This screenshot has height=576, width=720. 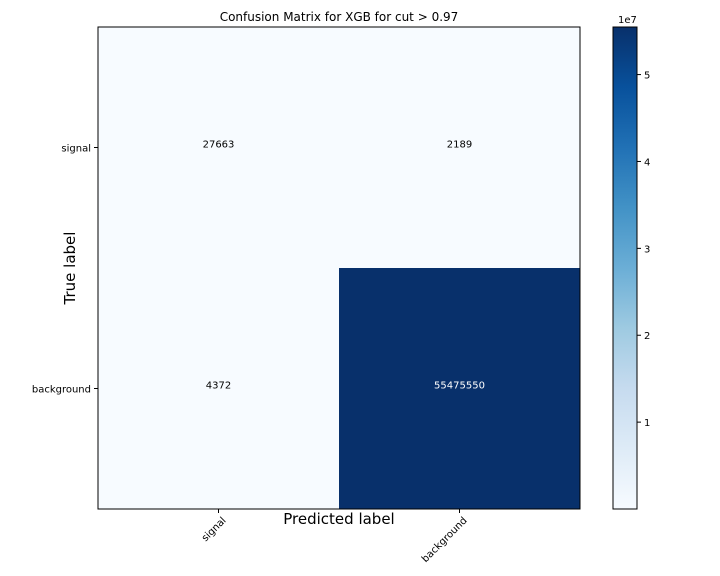 I want to click on cell-value-label: 2189, so click(x=459, y=145).